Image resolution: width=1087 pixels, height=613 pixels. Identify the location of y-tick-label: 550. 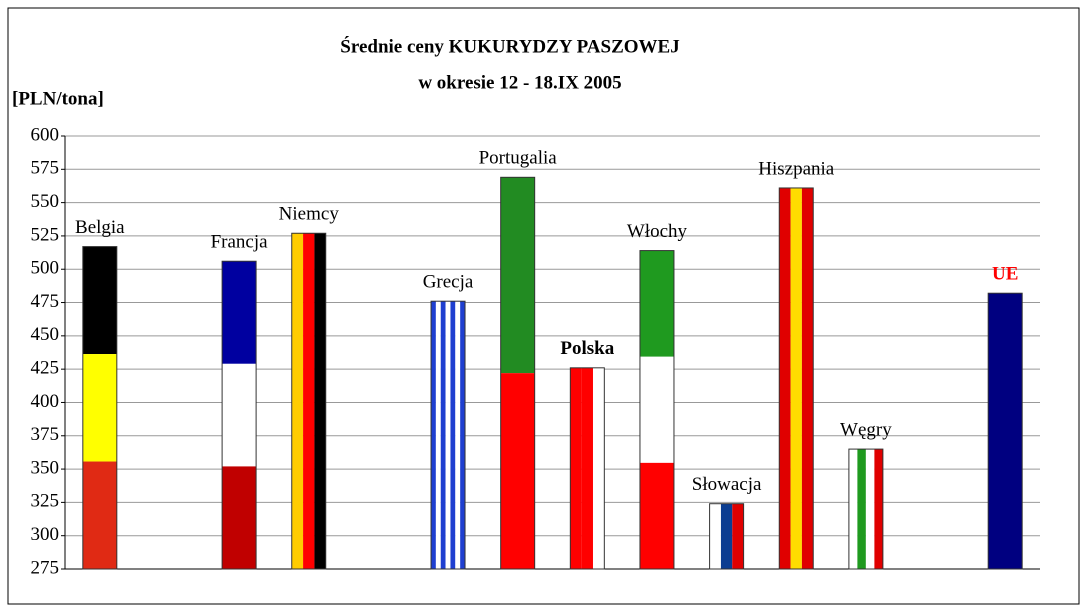
(45, 201).